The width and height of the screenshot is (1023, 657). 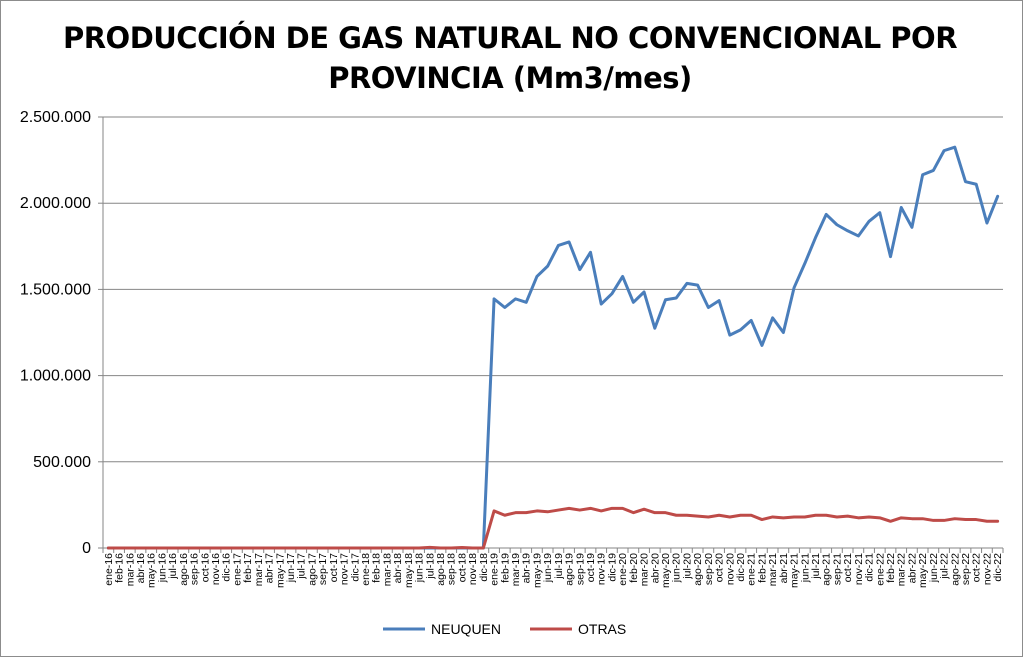 What do you see at coordinates (527, 568) in the screenshot?
I see `x-tick-label: abr-19` at bounding box center [527, 568].